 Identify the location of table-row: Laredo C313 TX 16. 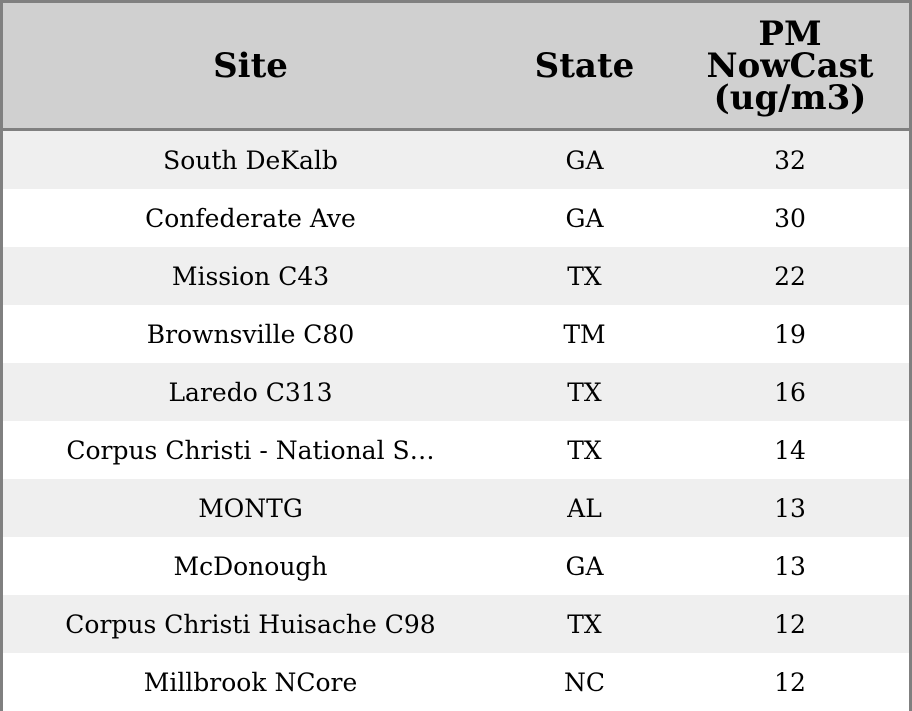
(456, 392).